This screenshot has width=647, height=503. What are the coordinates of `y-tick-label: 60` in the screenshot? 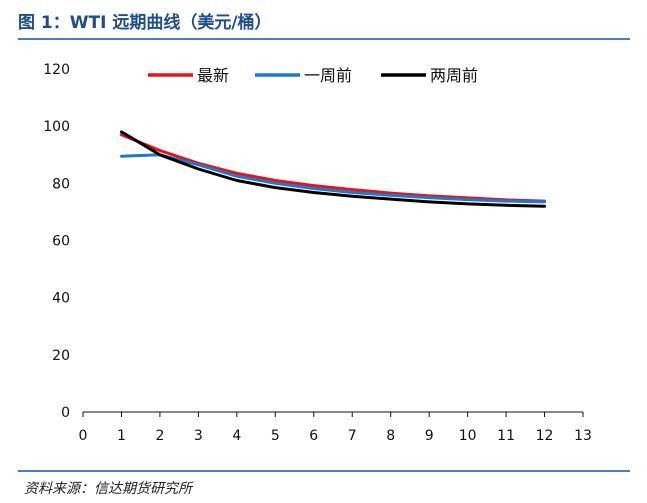 It's located at (61, 242).